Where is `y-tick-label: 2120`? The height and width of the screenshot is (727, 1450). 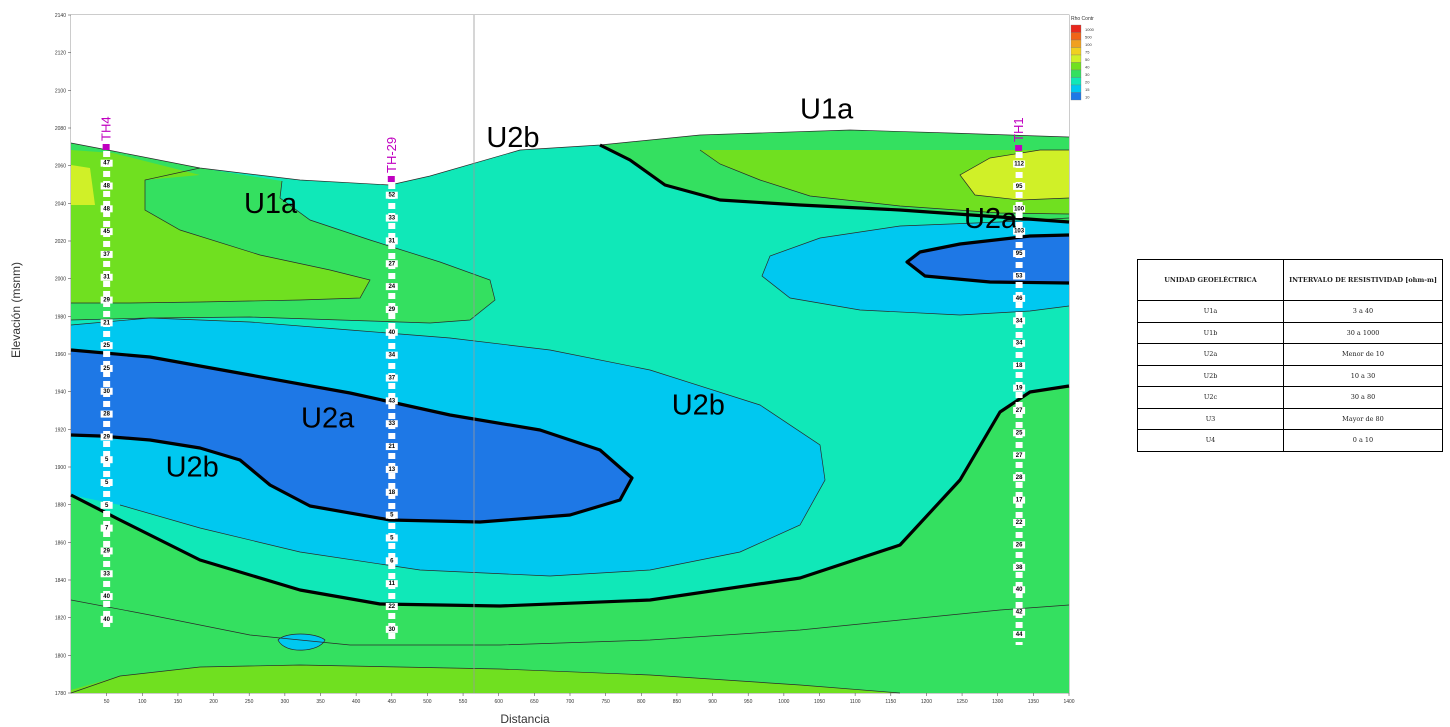 y-tick-label: 2120 is located at coordinates (60, 54).